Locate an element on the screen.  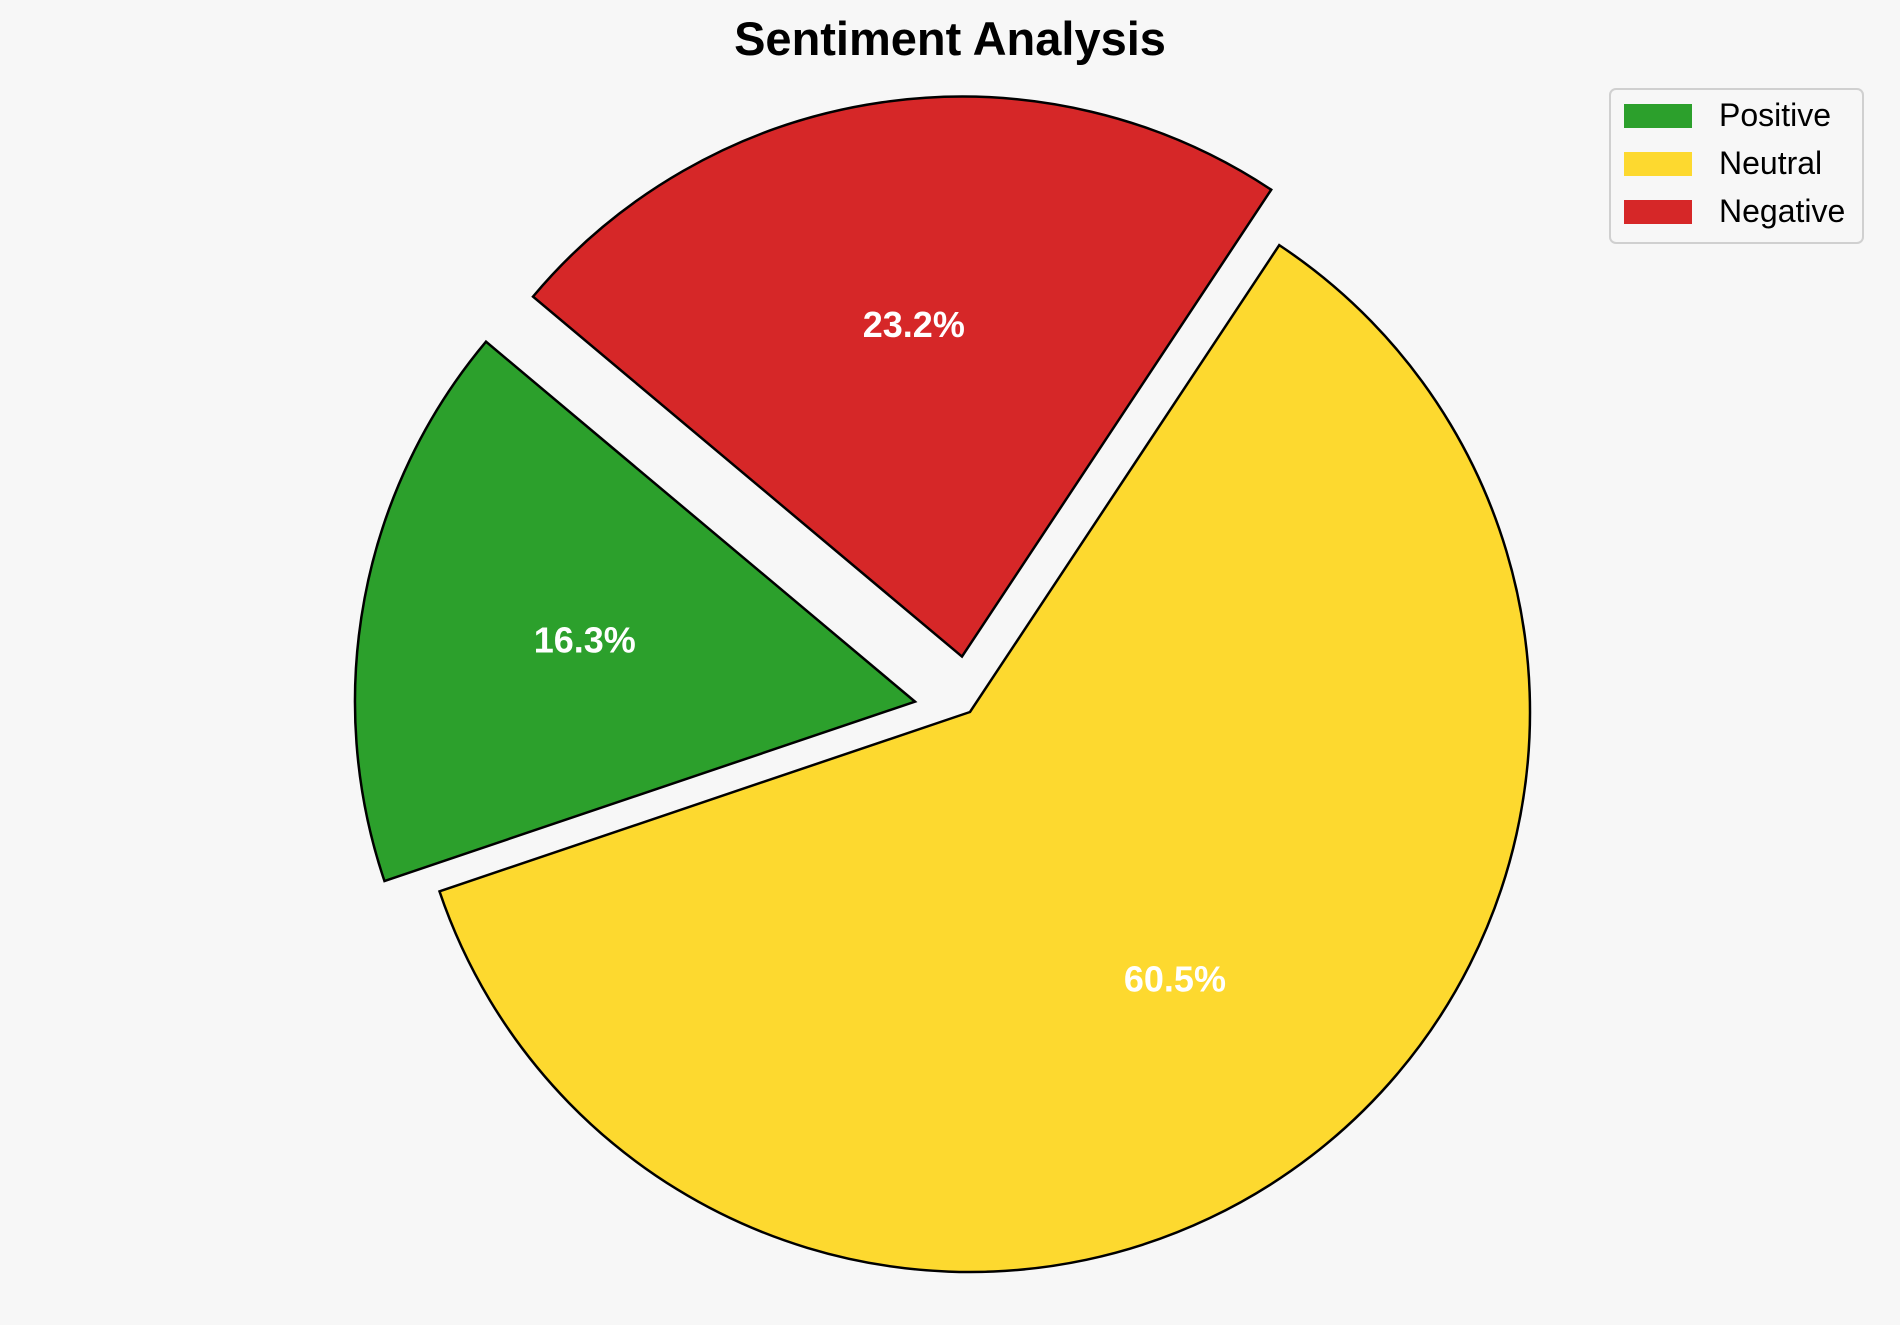
legend-swatch-neutral is located at coordinates (1658, 164).